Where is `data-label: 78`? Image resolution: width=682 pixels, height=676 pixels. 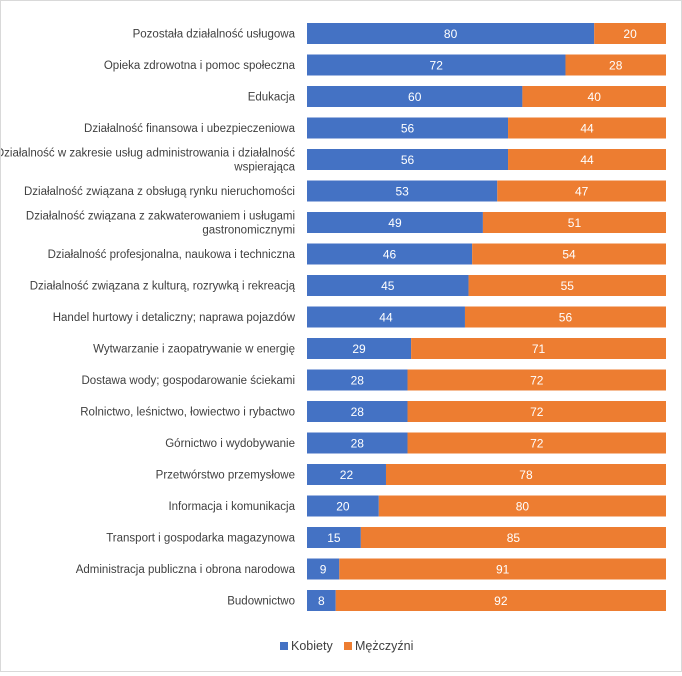
data-label: 78 is located at coordinates (526, 475).